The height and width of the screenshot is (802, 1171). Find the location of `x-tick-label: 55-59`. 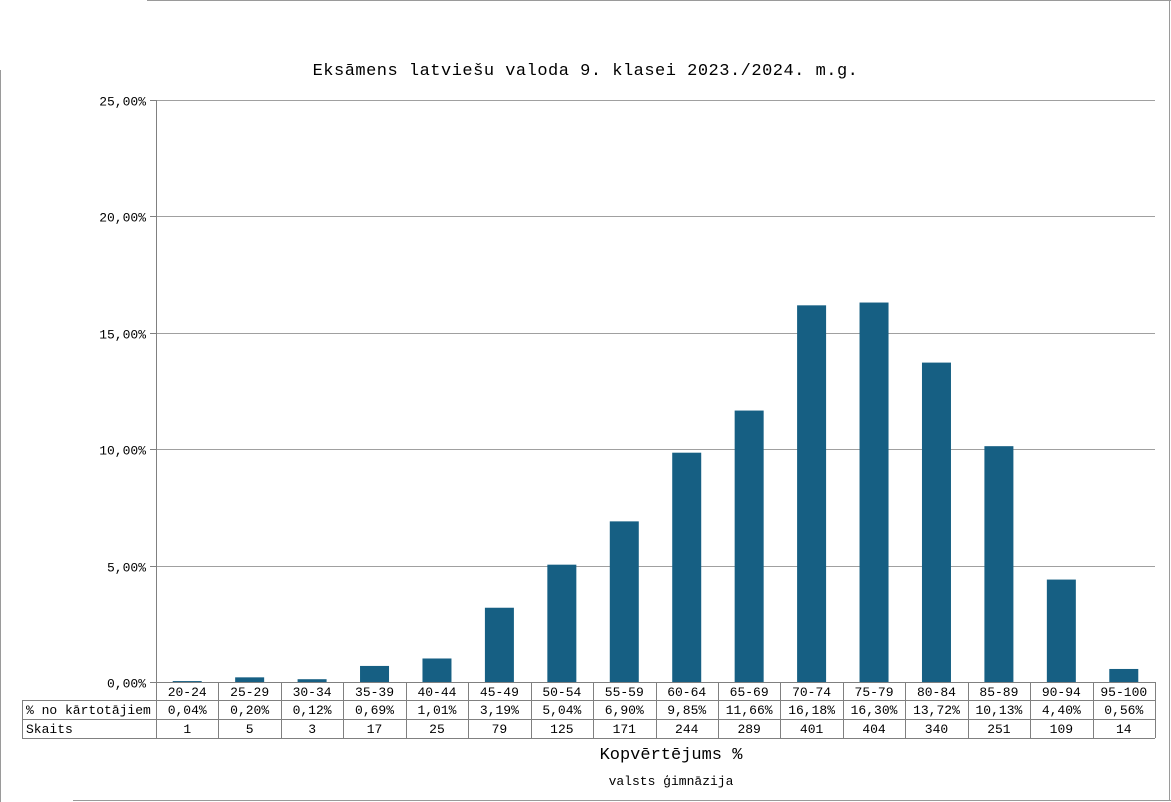

x-tick-label: 55-59 is located at coordinates (624, 692).